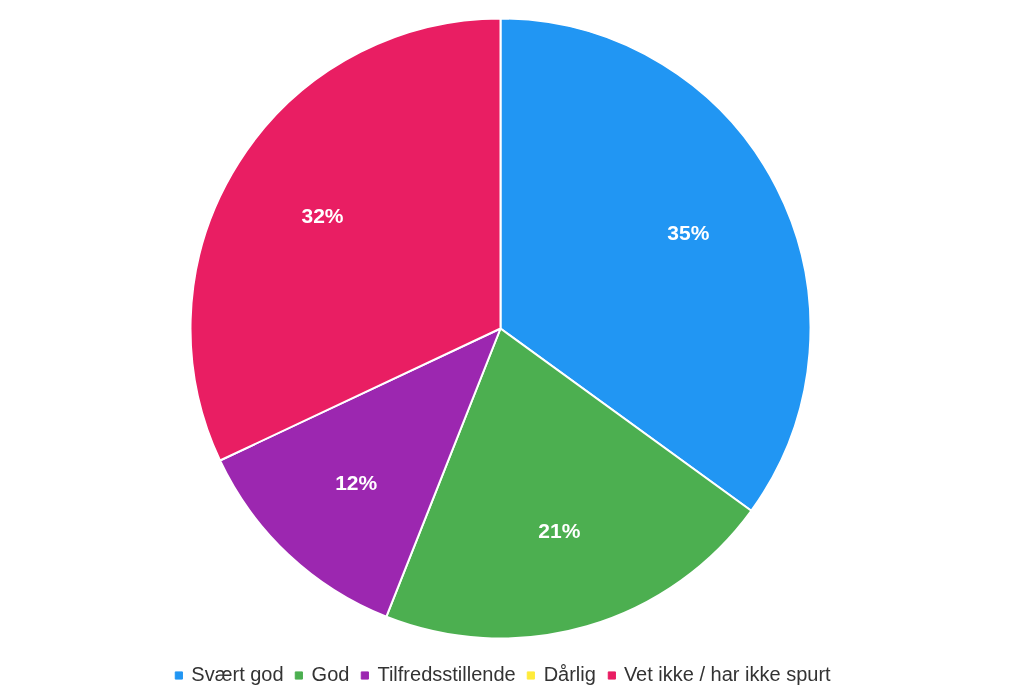 Image resolution: width=1009 pixels, height=700 pixels. Describe the element at coordinates (559, 531) in the screenshot. I see `data-label: 21%` at that location.